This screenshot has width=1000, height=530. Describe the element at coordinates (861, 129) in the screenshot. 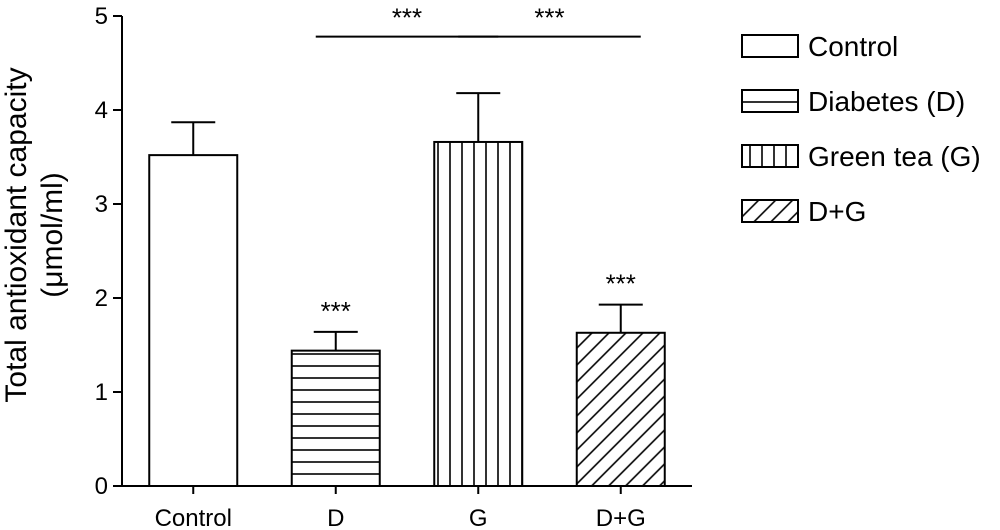

I see `legend: Control Diabetes (D) Green tea (G) D+G` at that location.